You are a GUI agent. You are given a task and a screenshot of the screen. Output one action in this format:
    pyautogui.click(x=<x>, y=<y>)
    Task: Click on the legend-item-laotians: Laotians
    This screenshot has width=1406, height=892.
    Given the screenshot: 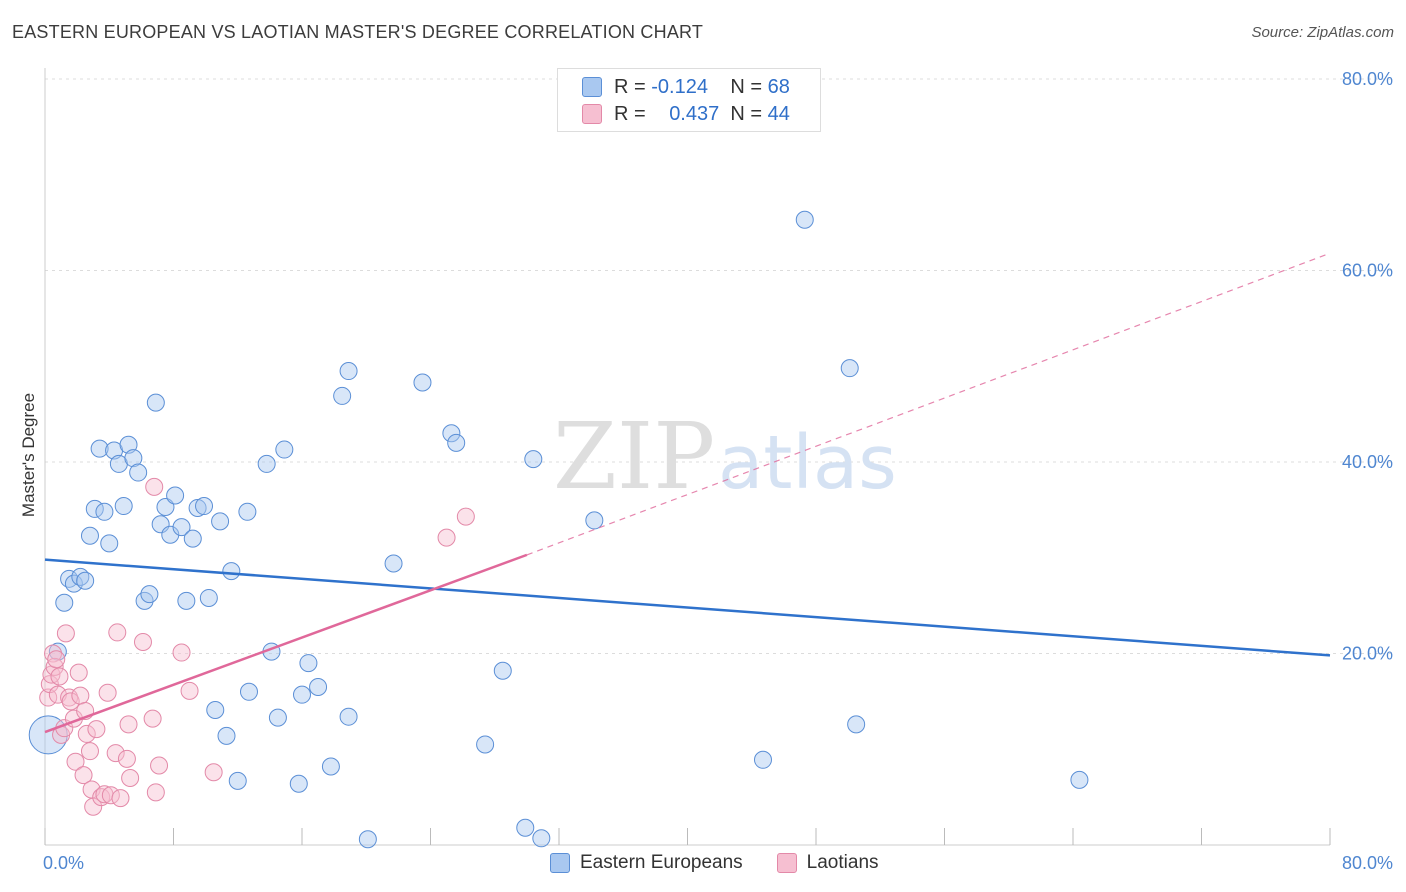 What is the action you would take?
    pyautogui.click(x=827, y=863)
    